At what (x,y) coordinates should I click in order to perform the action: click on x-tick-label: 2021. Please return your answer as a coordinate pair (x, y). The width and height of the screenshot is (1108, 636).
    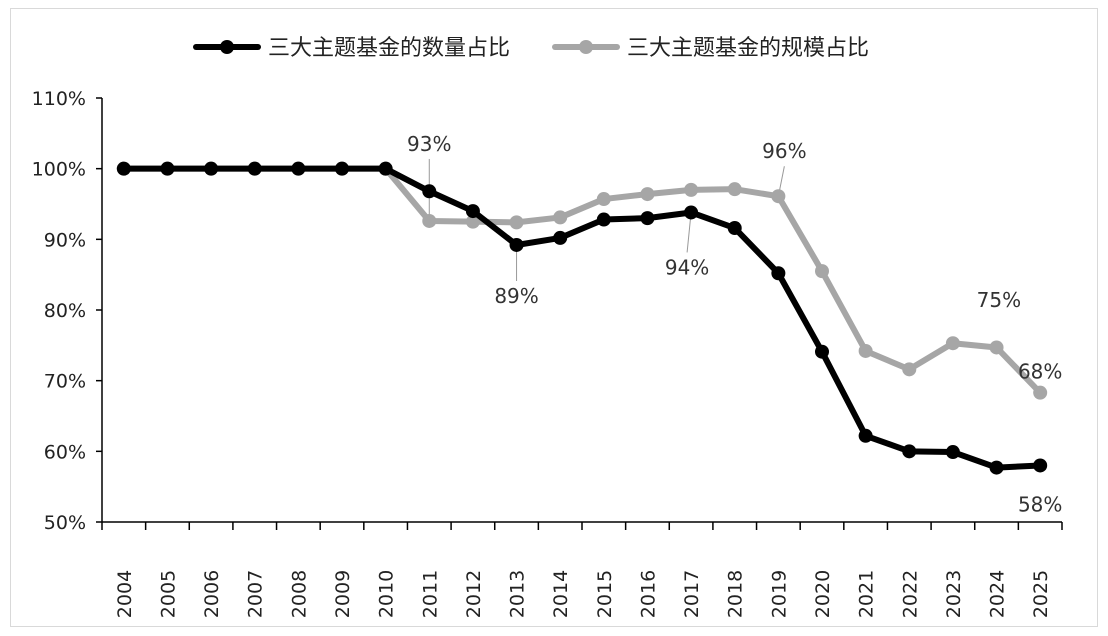
    Looking at the image, I should click on (867, 594).